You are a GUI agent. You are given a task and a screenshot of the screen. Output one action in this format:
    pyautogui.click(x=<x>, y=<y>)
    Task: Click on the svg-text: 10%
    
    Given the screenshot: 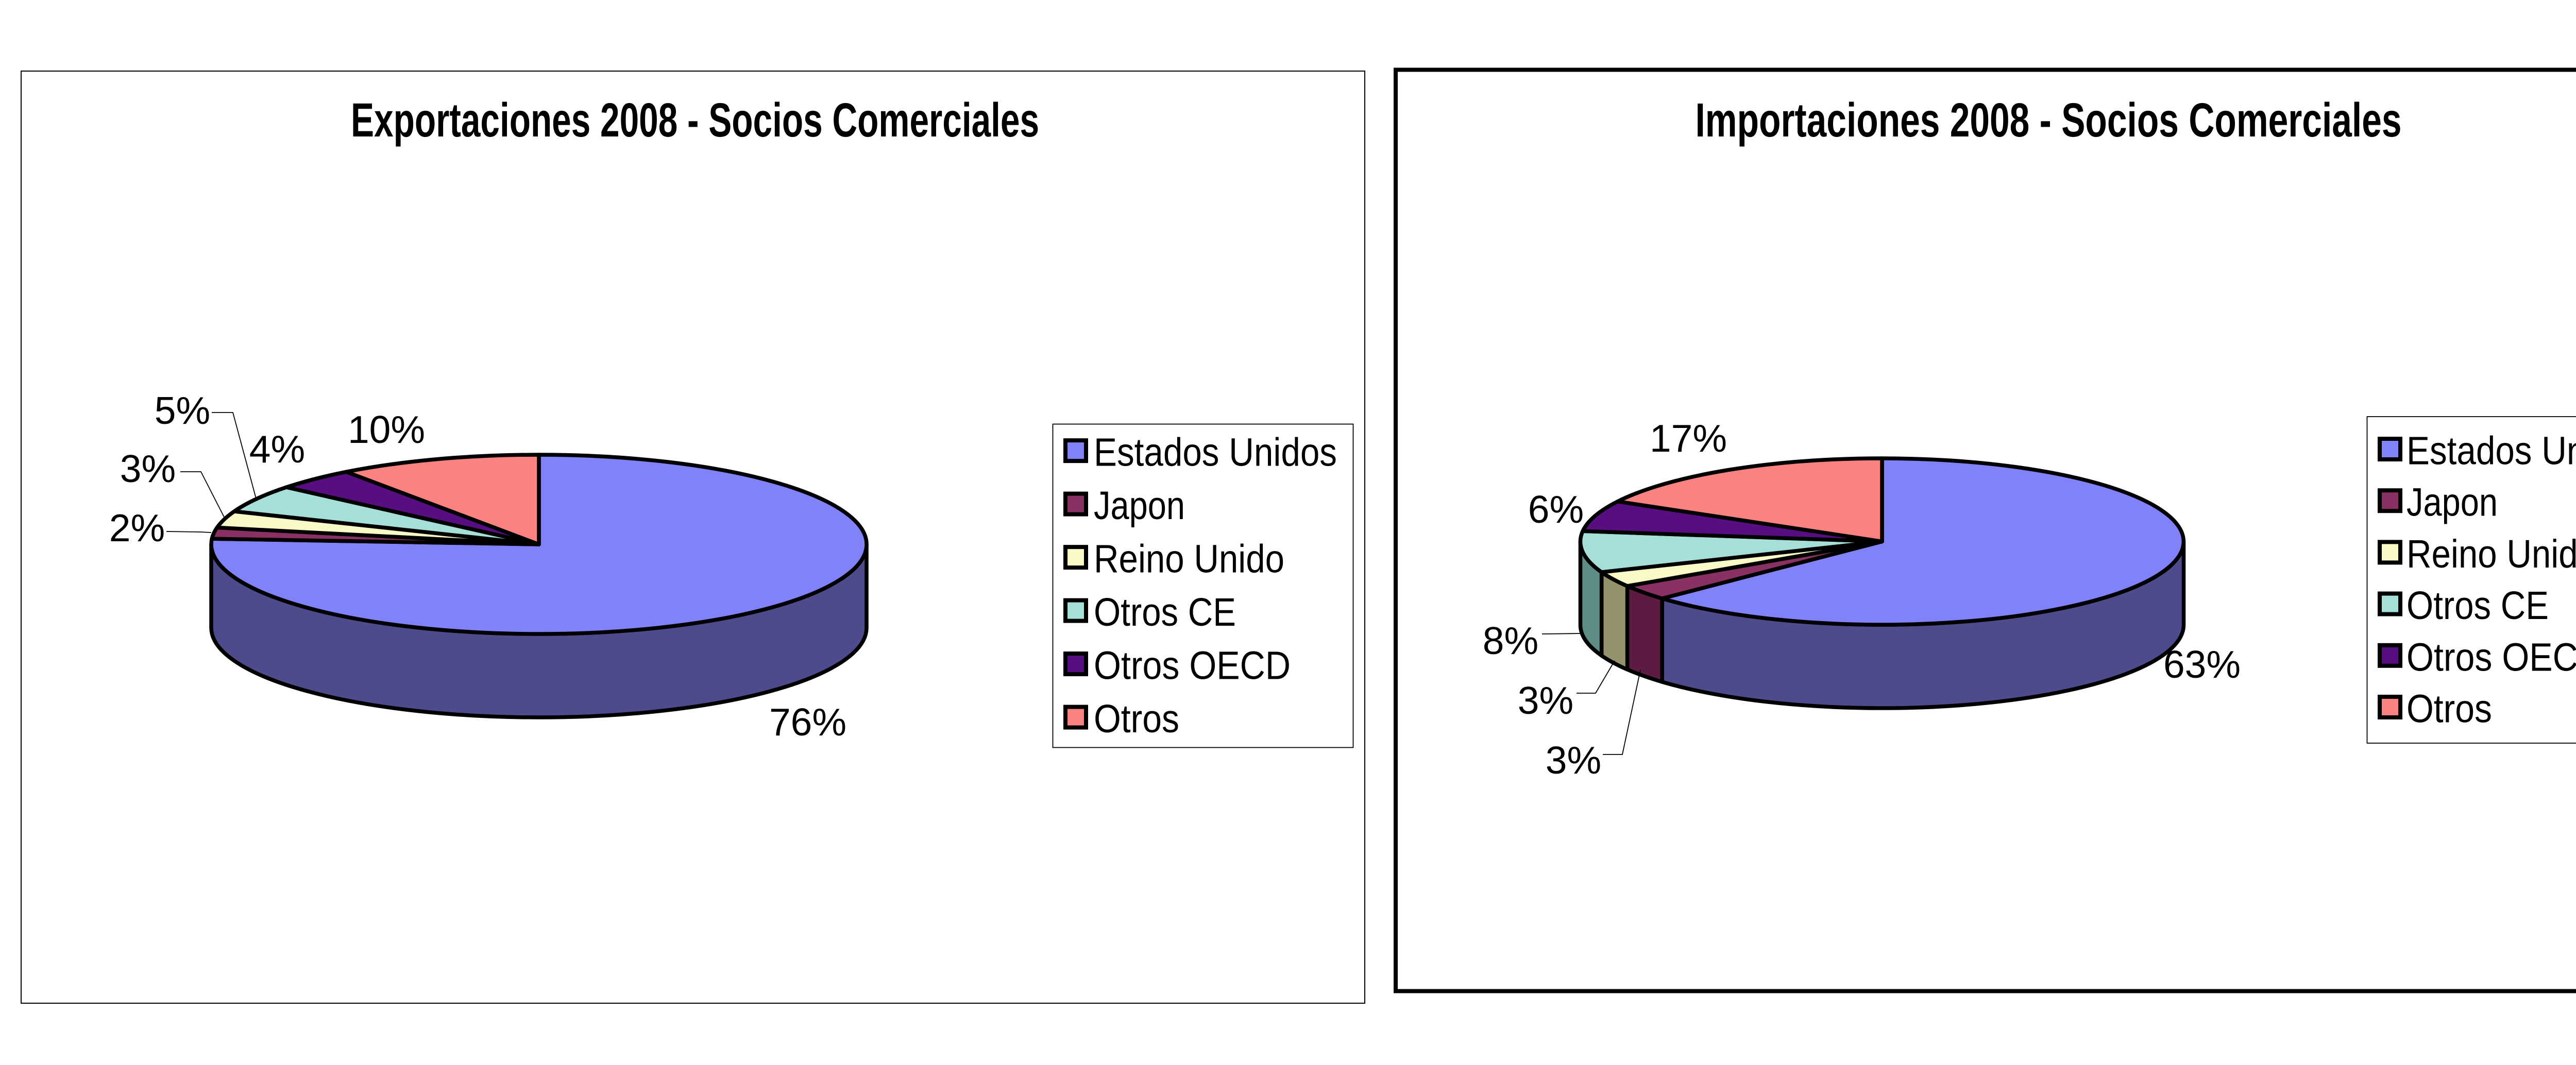 What is the action you would take?
    pyautogui.click(x=386, y=430)
    